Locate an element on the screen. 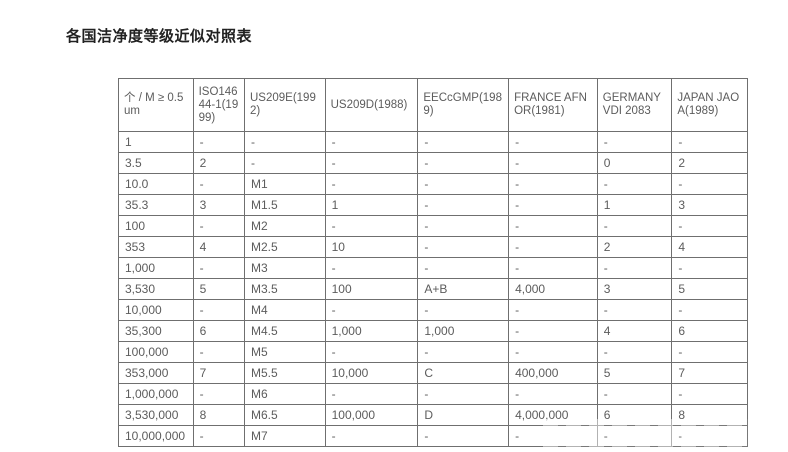  table-cell: 4,000,000 is located at coordinates (553, 415).